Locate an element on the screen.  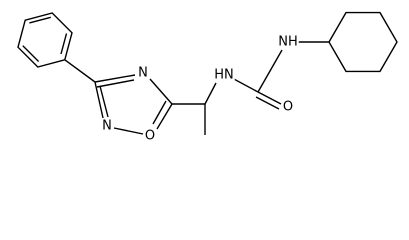
atom-label: NH is located at coordinates (288, 42).